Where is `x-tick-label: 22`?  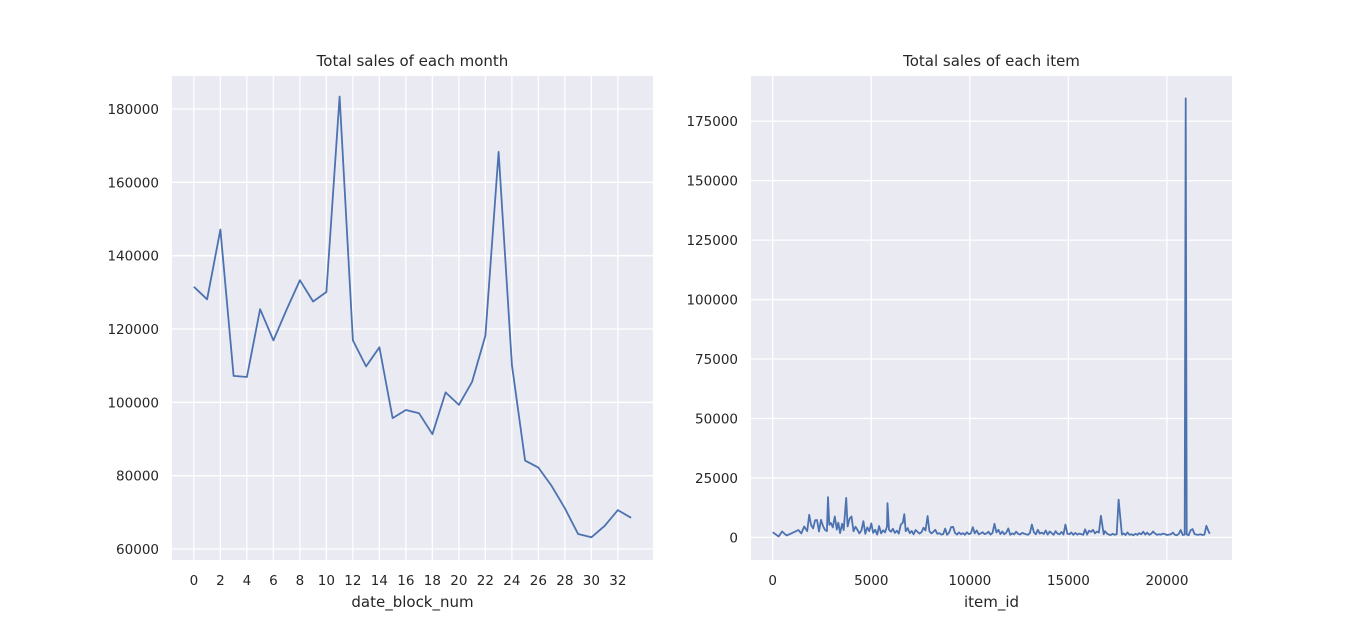 x-tick-label: 22 is located at coordinates (485, 581).